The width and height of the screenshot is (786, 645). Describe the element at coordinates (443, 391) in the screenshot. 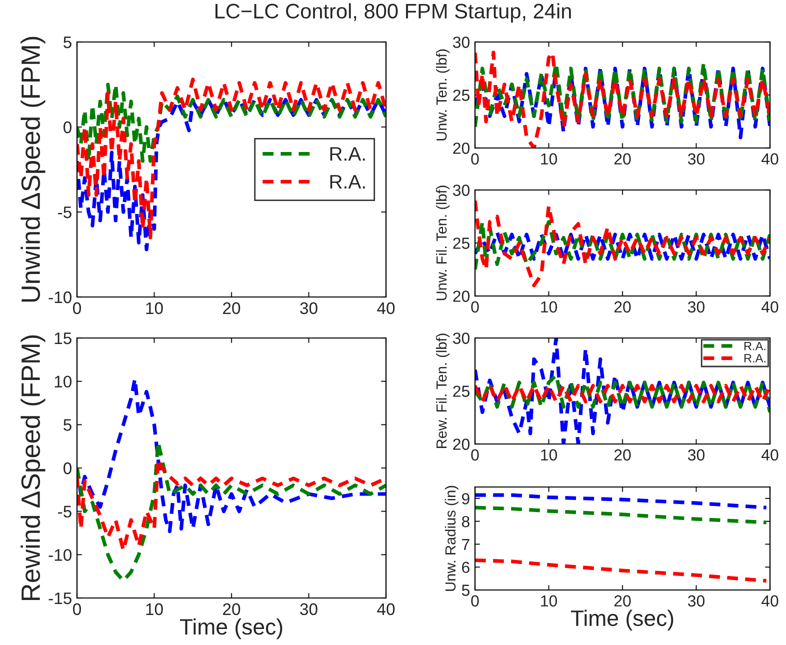

I see `y-axis-title: Rew. Fil. Ten. (lbf)` at that location.